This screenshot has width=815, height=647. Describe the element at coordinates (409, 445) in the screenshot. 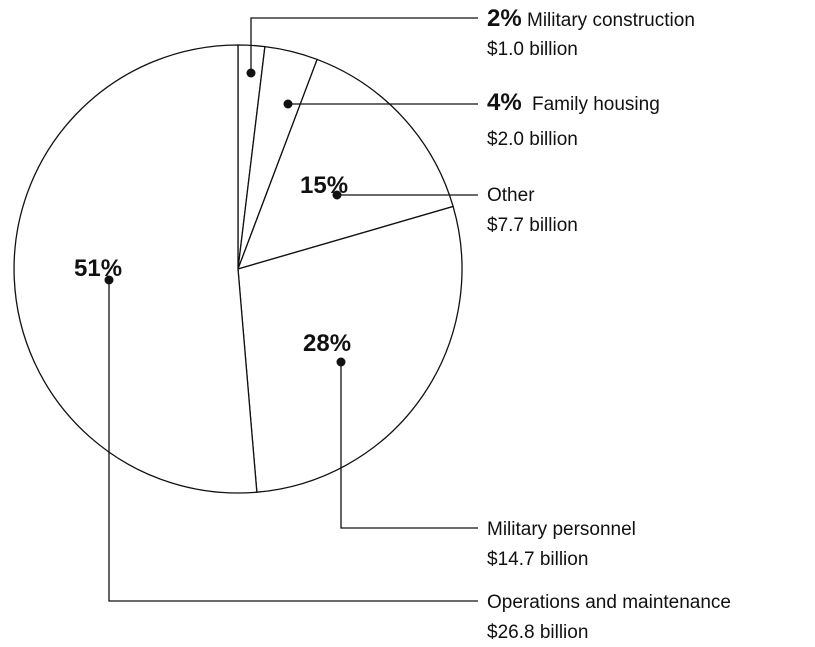

I see `leader-line-military-personnel` at that location.